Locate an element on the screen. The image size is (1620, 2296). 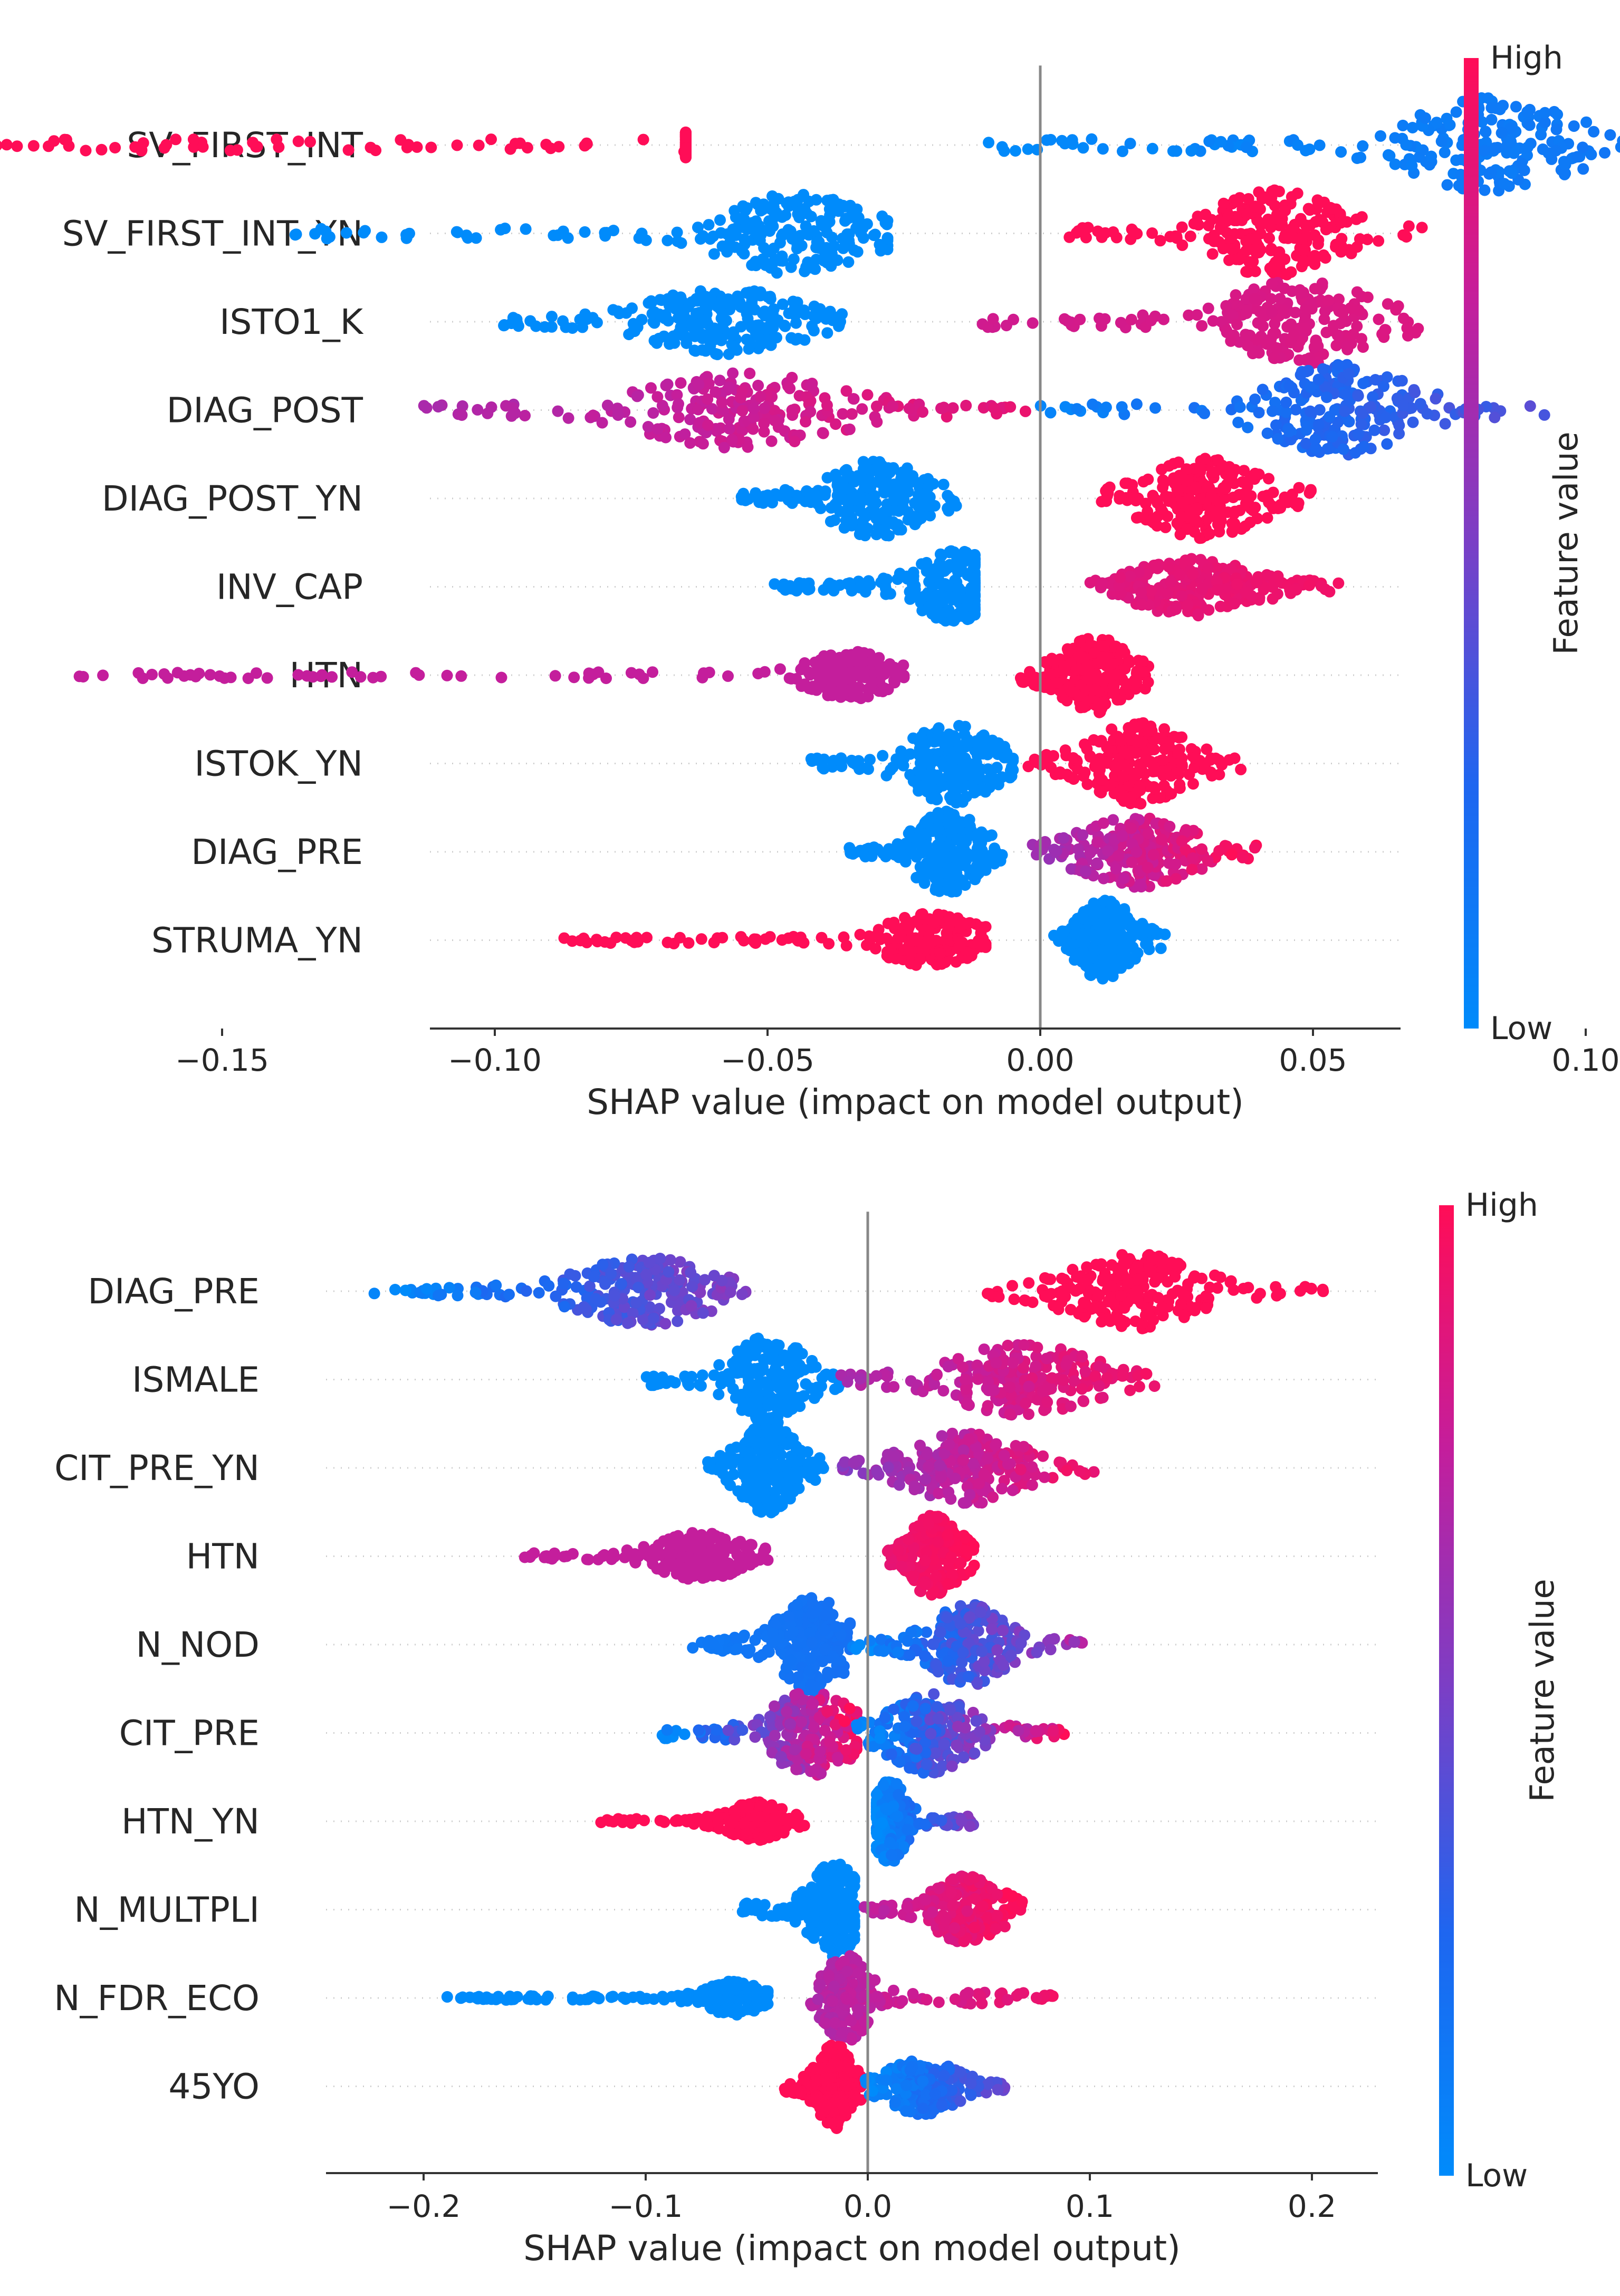
feature-label: 45YO is located at coordinates (214, 2087).